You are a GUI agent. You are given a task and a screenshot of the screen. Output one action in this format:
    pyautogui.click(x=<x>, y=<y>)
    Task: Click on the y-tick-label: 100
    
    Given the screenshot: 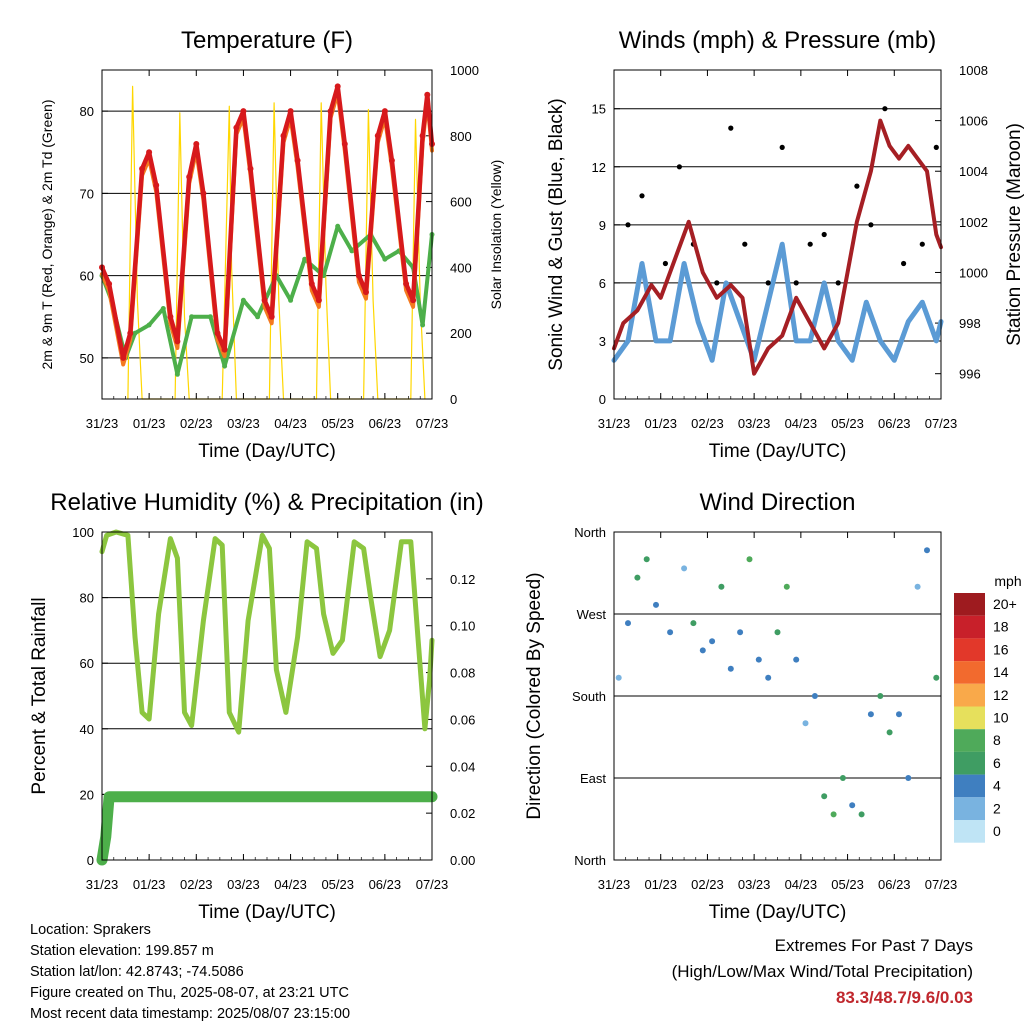 What is the action you would take?
    pyautogui.click(x=83, y=532)
    